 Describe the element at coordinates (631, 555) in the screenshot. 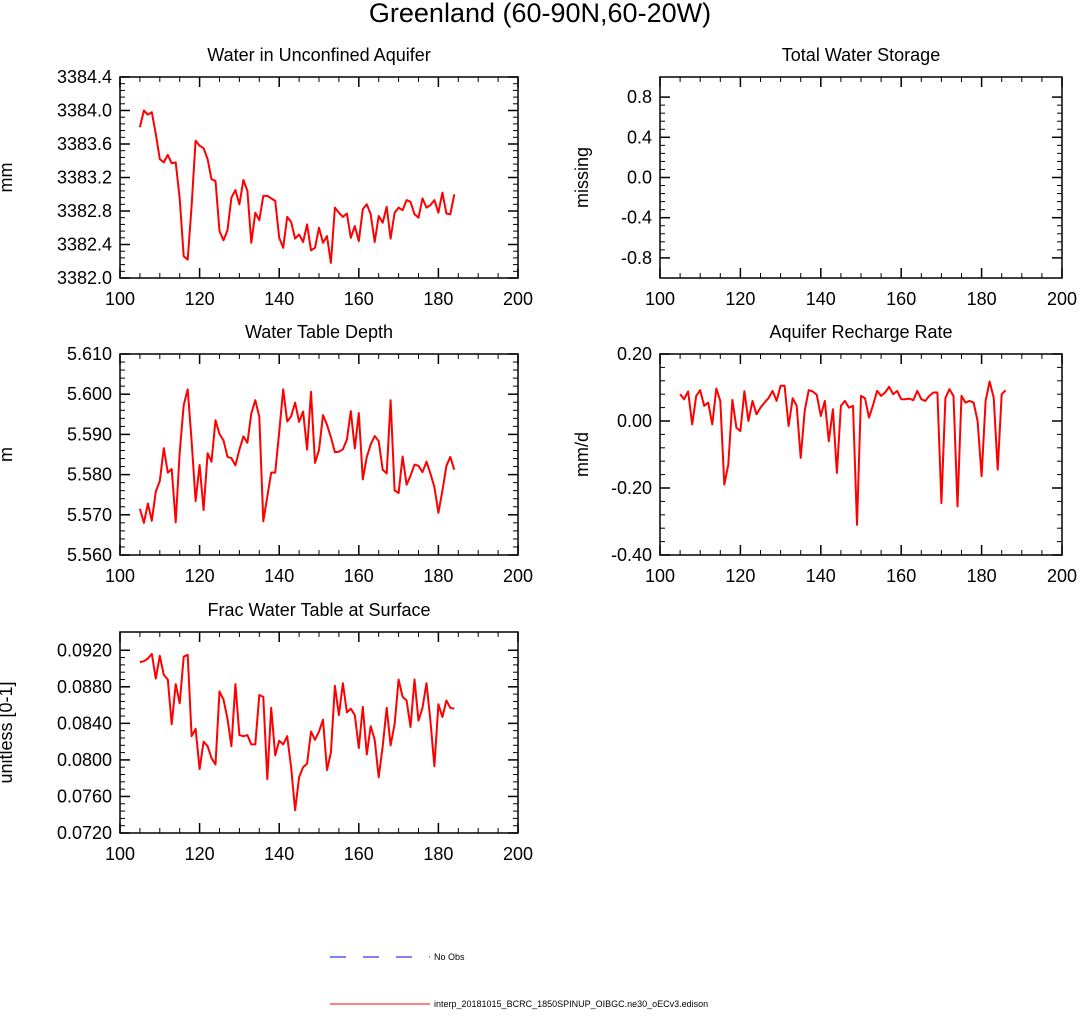

I see `y-tick-label: -0.40` at that location.